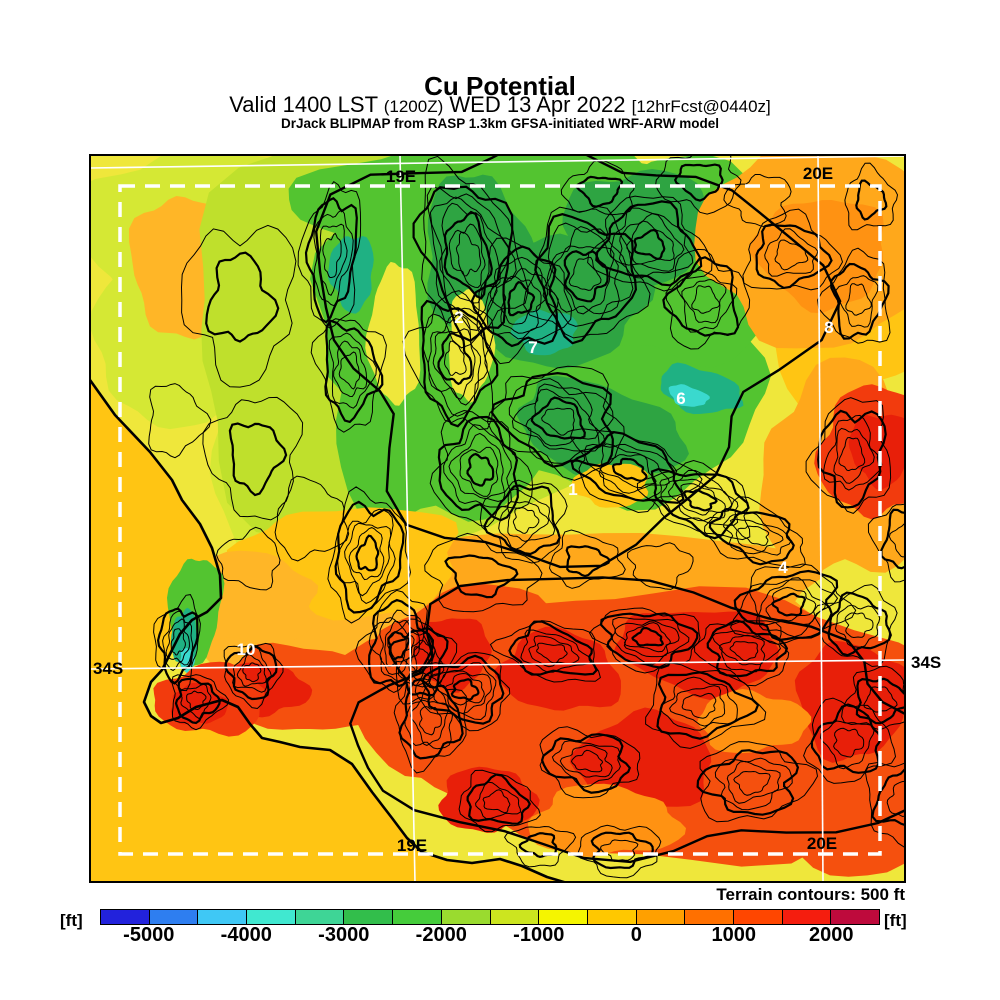 Image resolution: width=1000 pixels, height=1000 pixels. I want to click on colorbar-unit-right: [ft], so click(895, 920).